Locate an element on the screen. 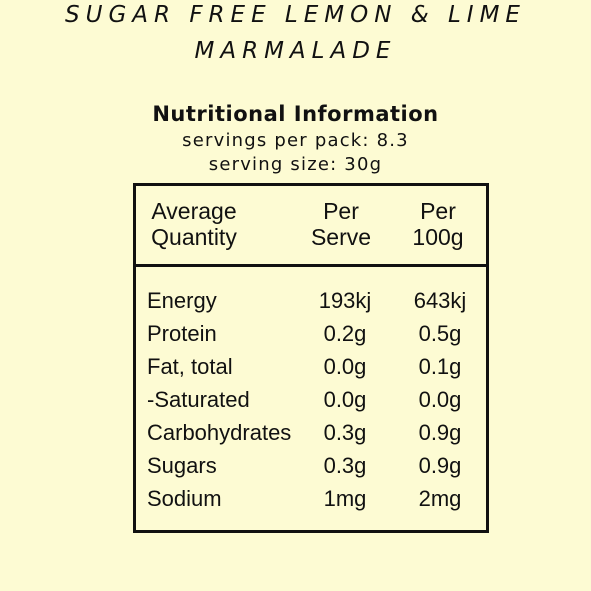  nutrient-name: Carbohydrates is located at coordinates (219, 432).